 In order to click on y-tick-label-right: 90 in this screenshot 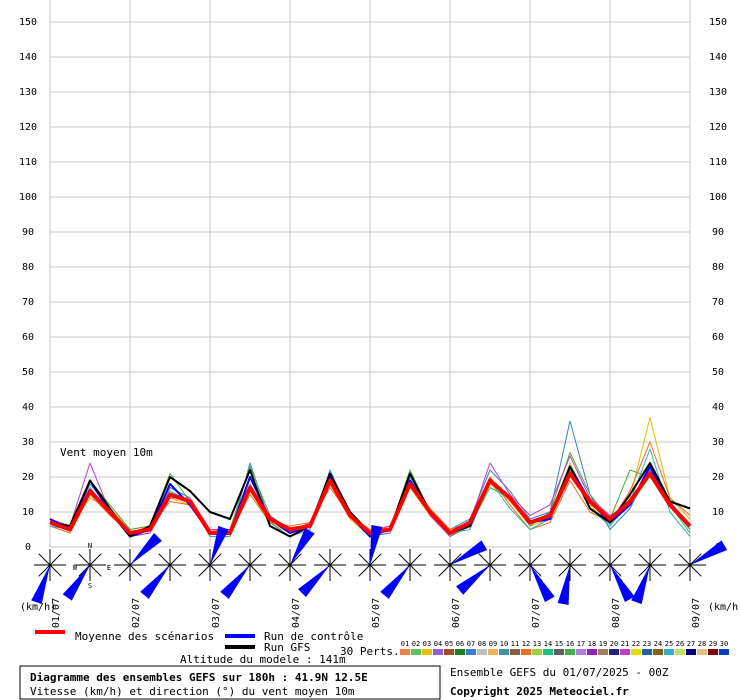, I will do `click(718, 232)`.